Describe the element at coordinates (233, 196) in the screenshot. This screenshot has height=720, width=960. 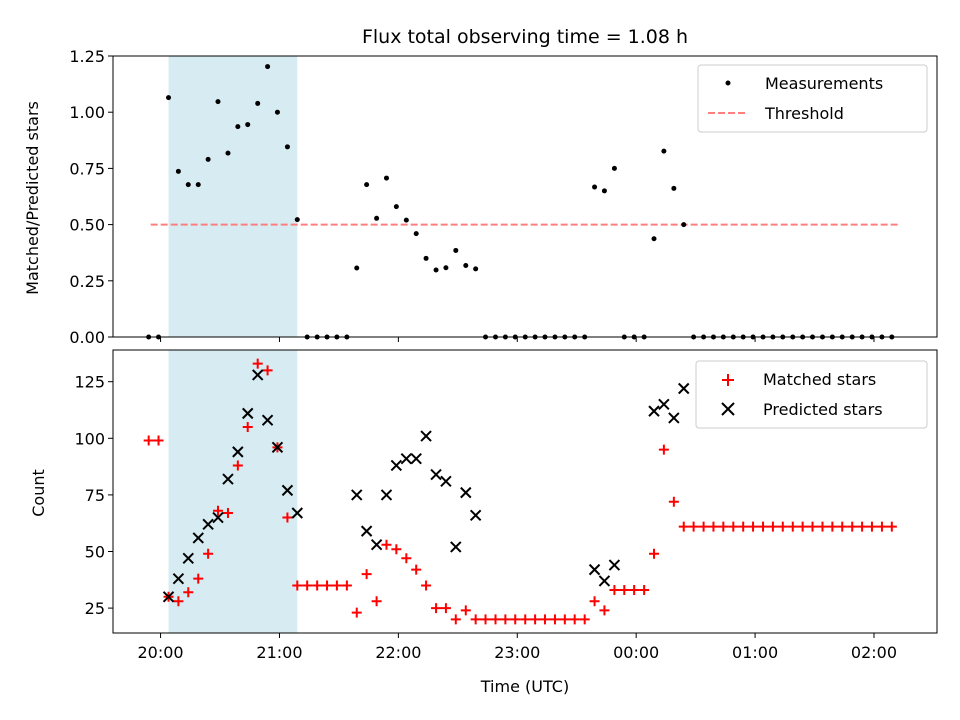
I see `ratio-shaded-span` at that location.